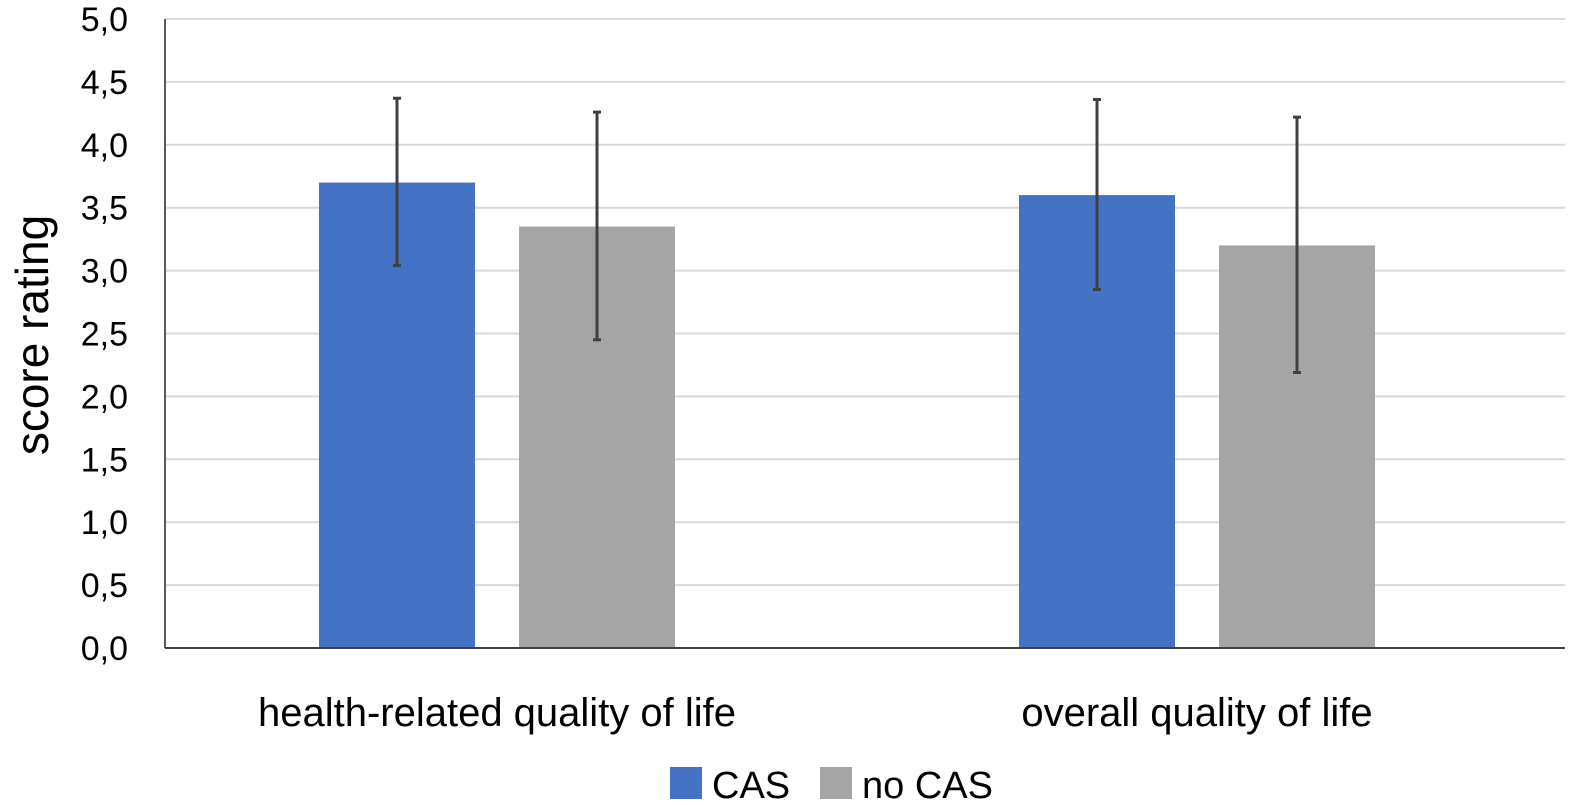 The image size is (1575, 807). Describe the element at coordinates (104, 209) in the screenshot. I see `y-tick-label: 3,5` at that location.